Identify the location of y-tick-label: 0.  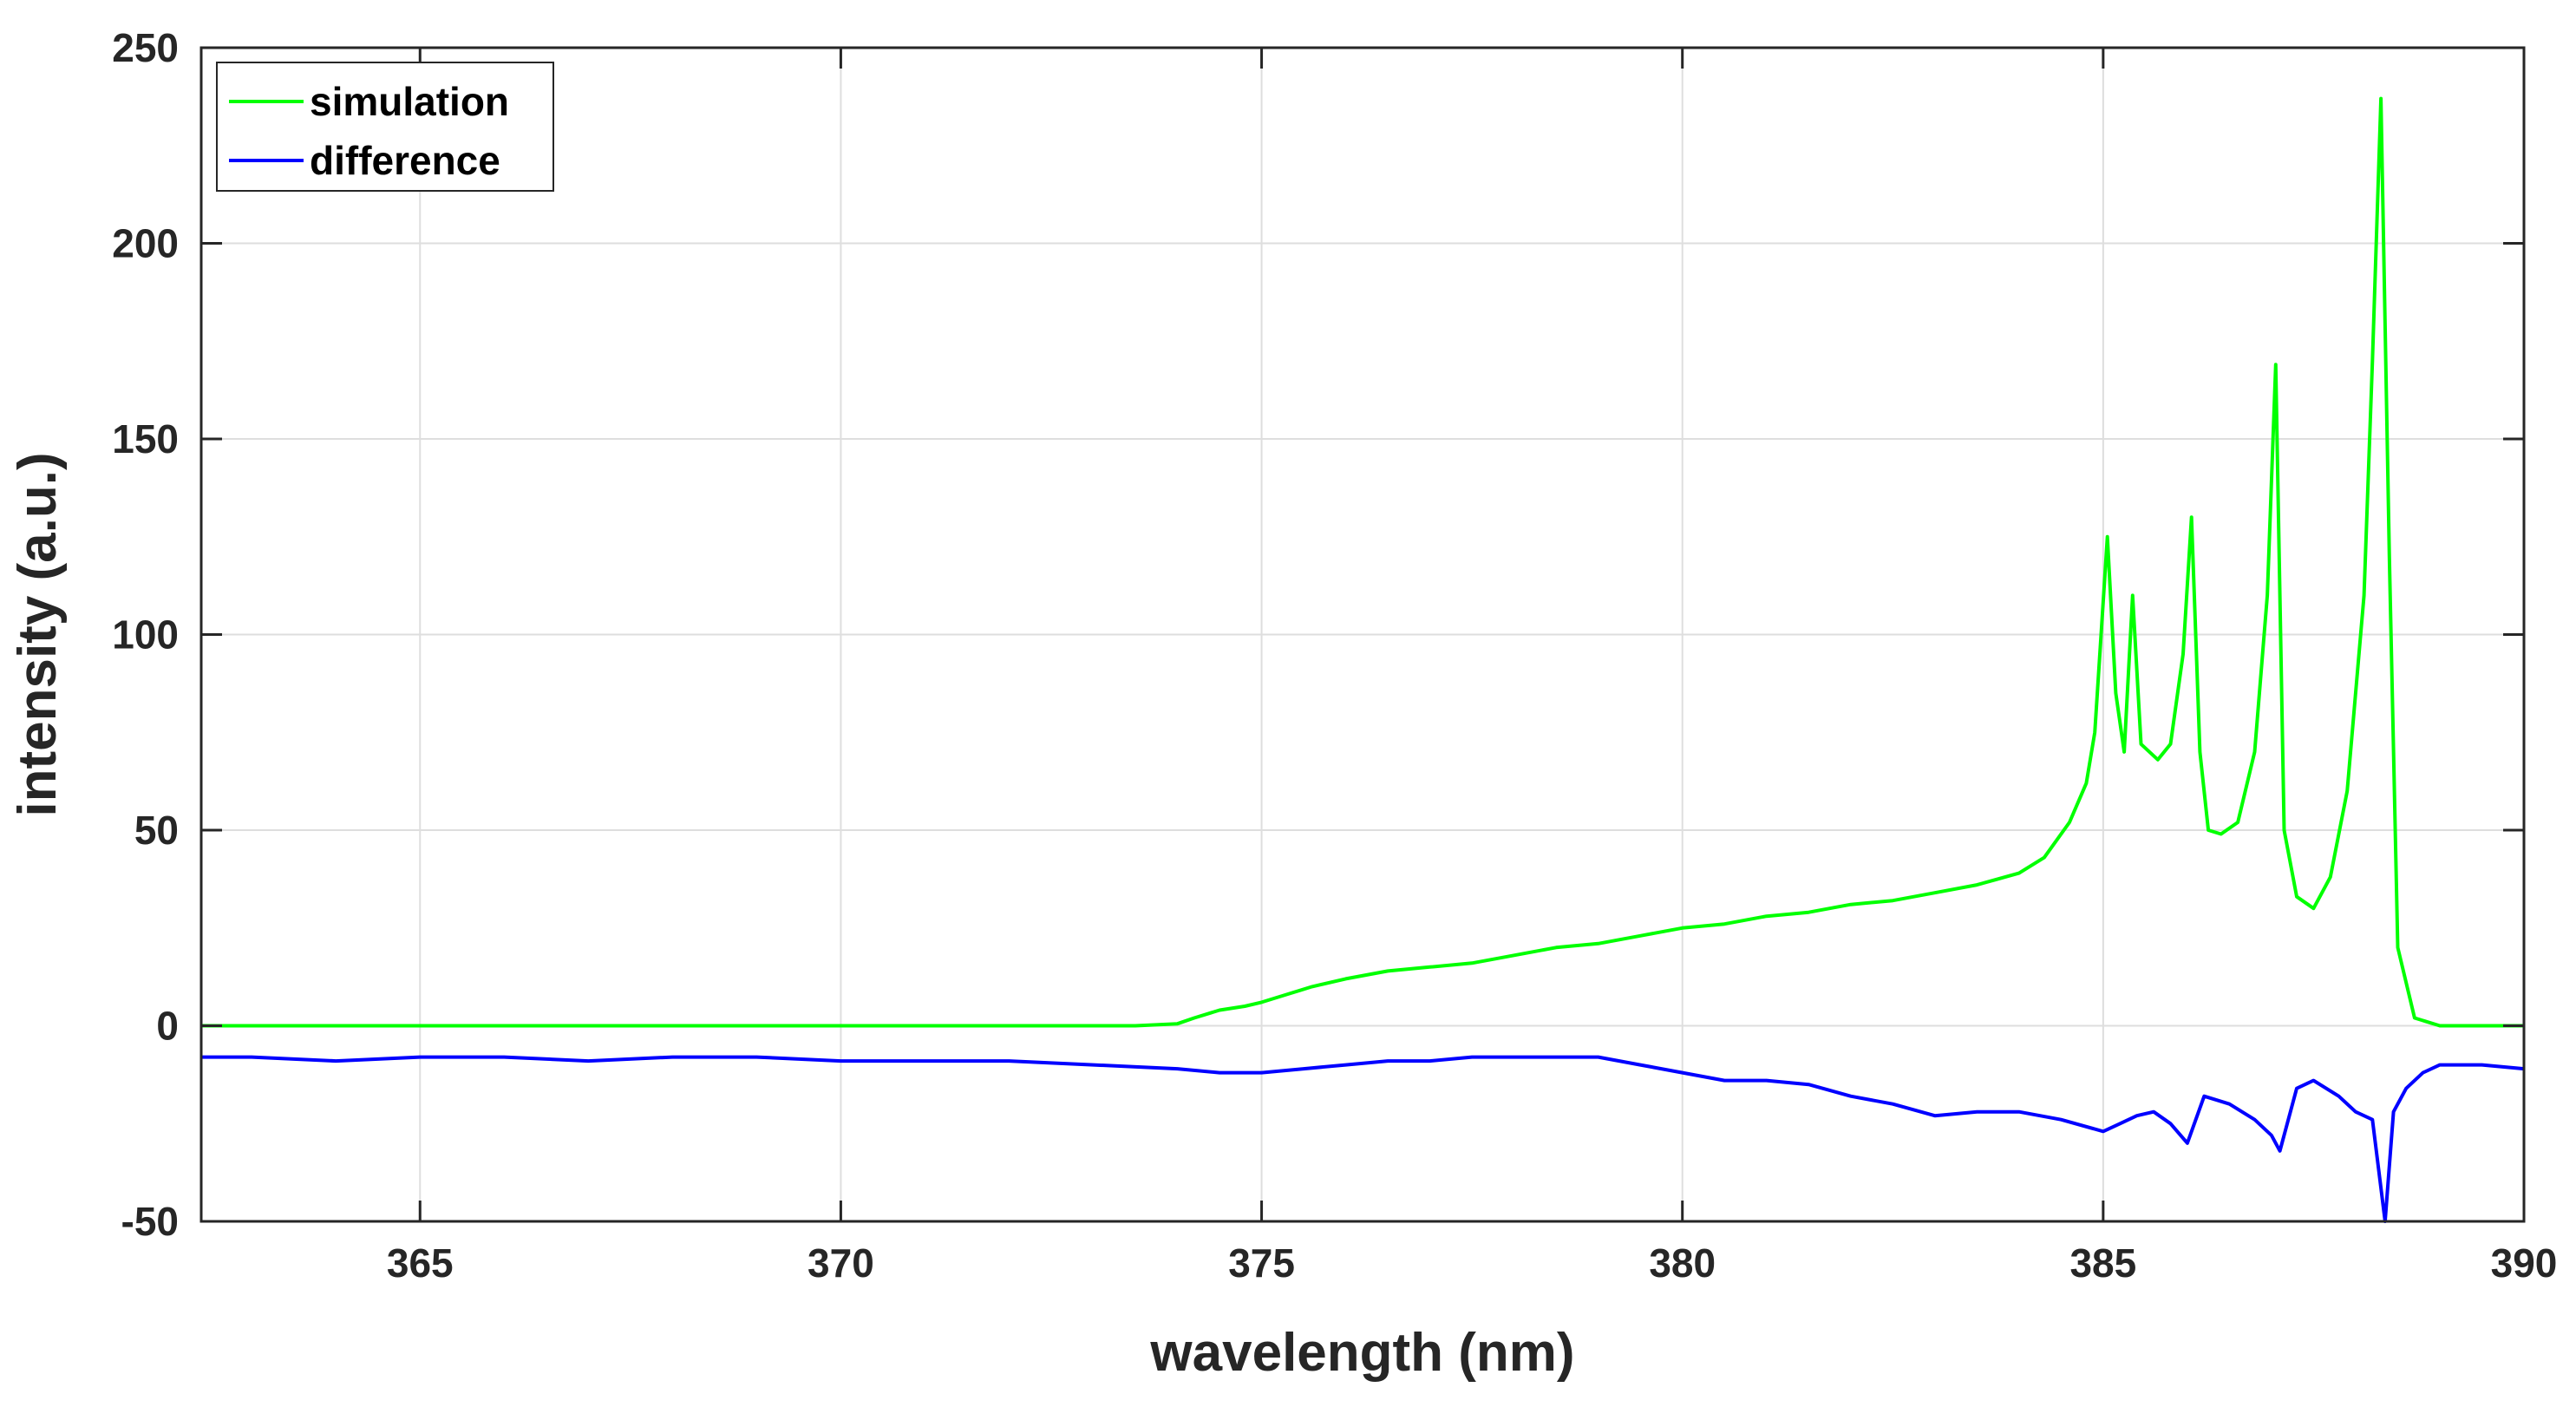
(167, 1026).